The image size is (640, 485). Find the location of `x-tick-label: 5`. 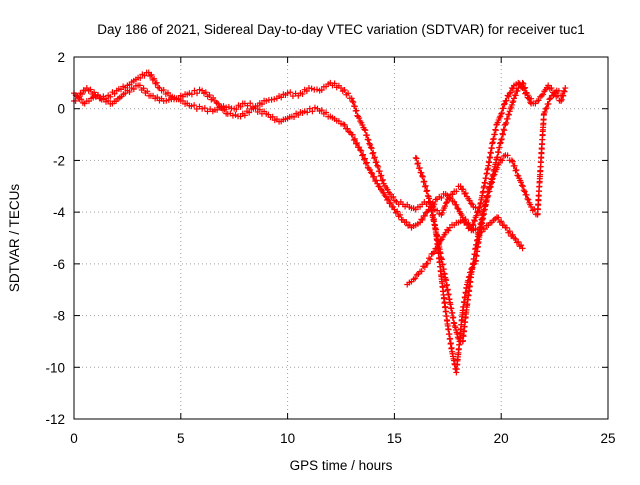

x-tick-label: 5 is located at coordinates (181, 438).